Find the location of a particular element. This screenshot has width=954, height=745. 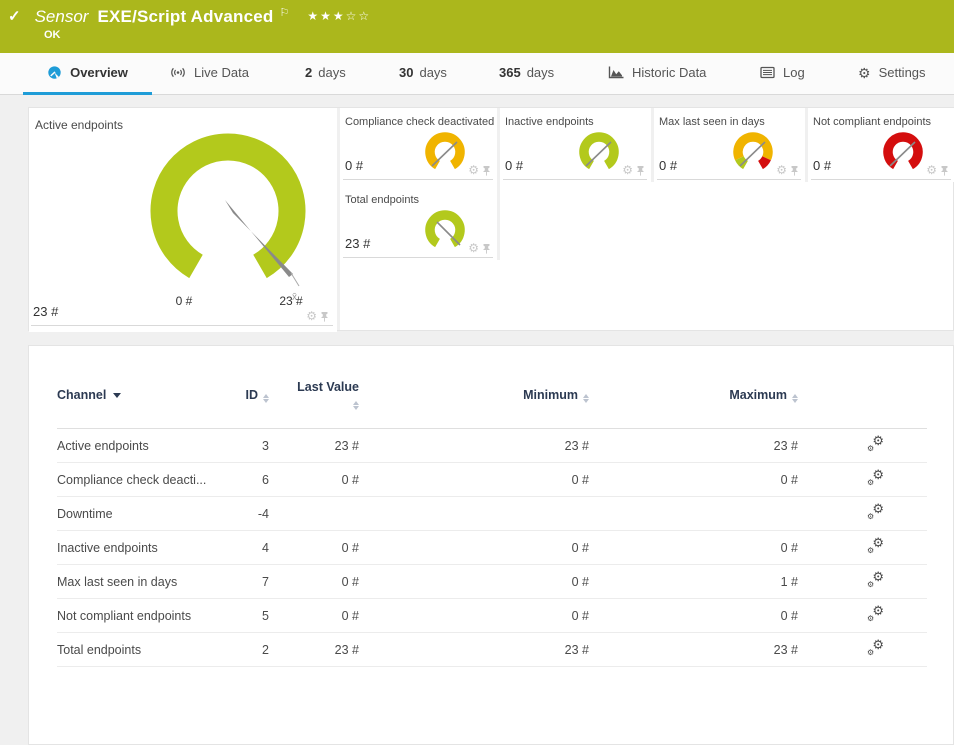

gauge-tile-total-endpoints: Total endpoints 23 # ⚙ is located at coordinates (419, 223).